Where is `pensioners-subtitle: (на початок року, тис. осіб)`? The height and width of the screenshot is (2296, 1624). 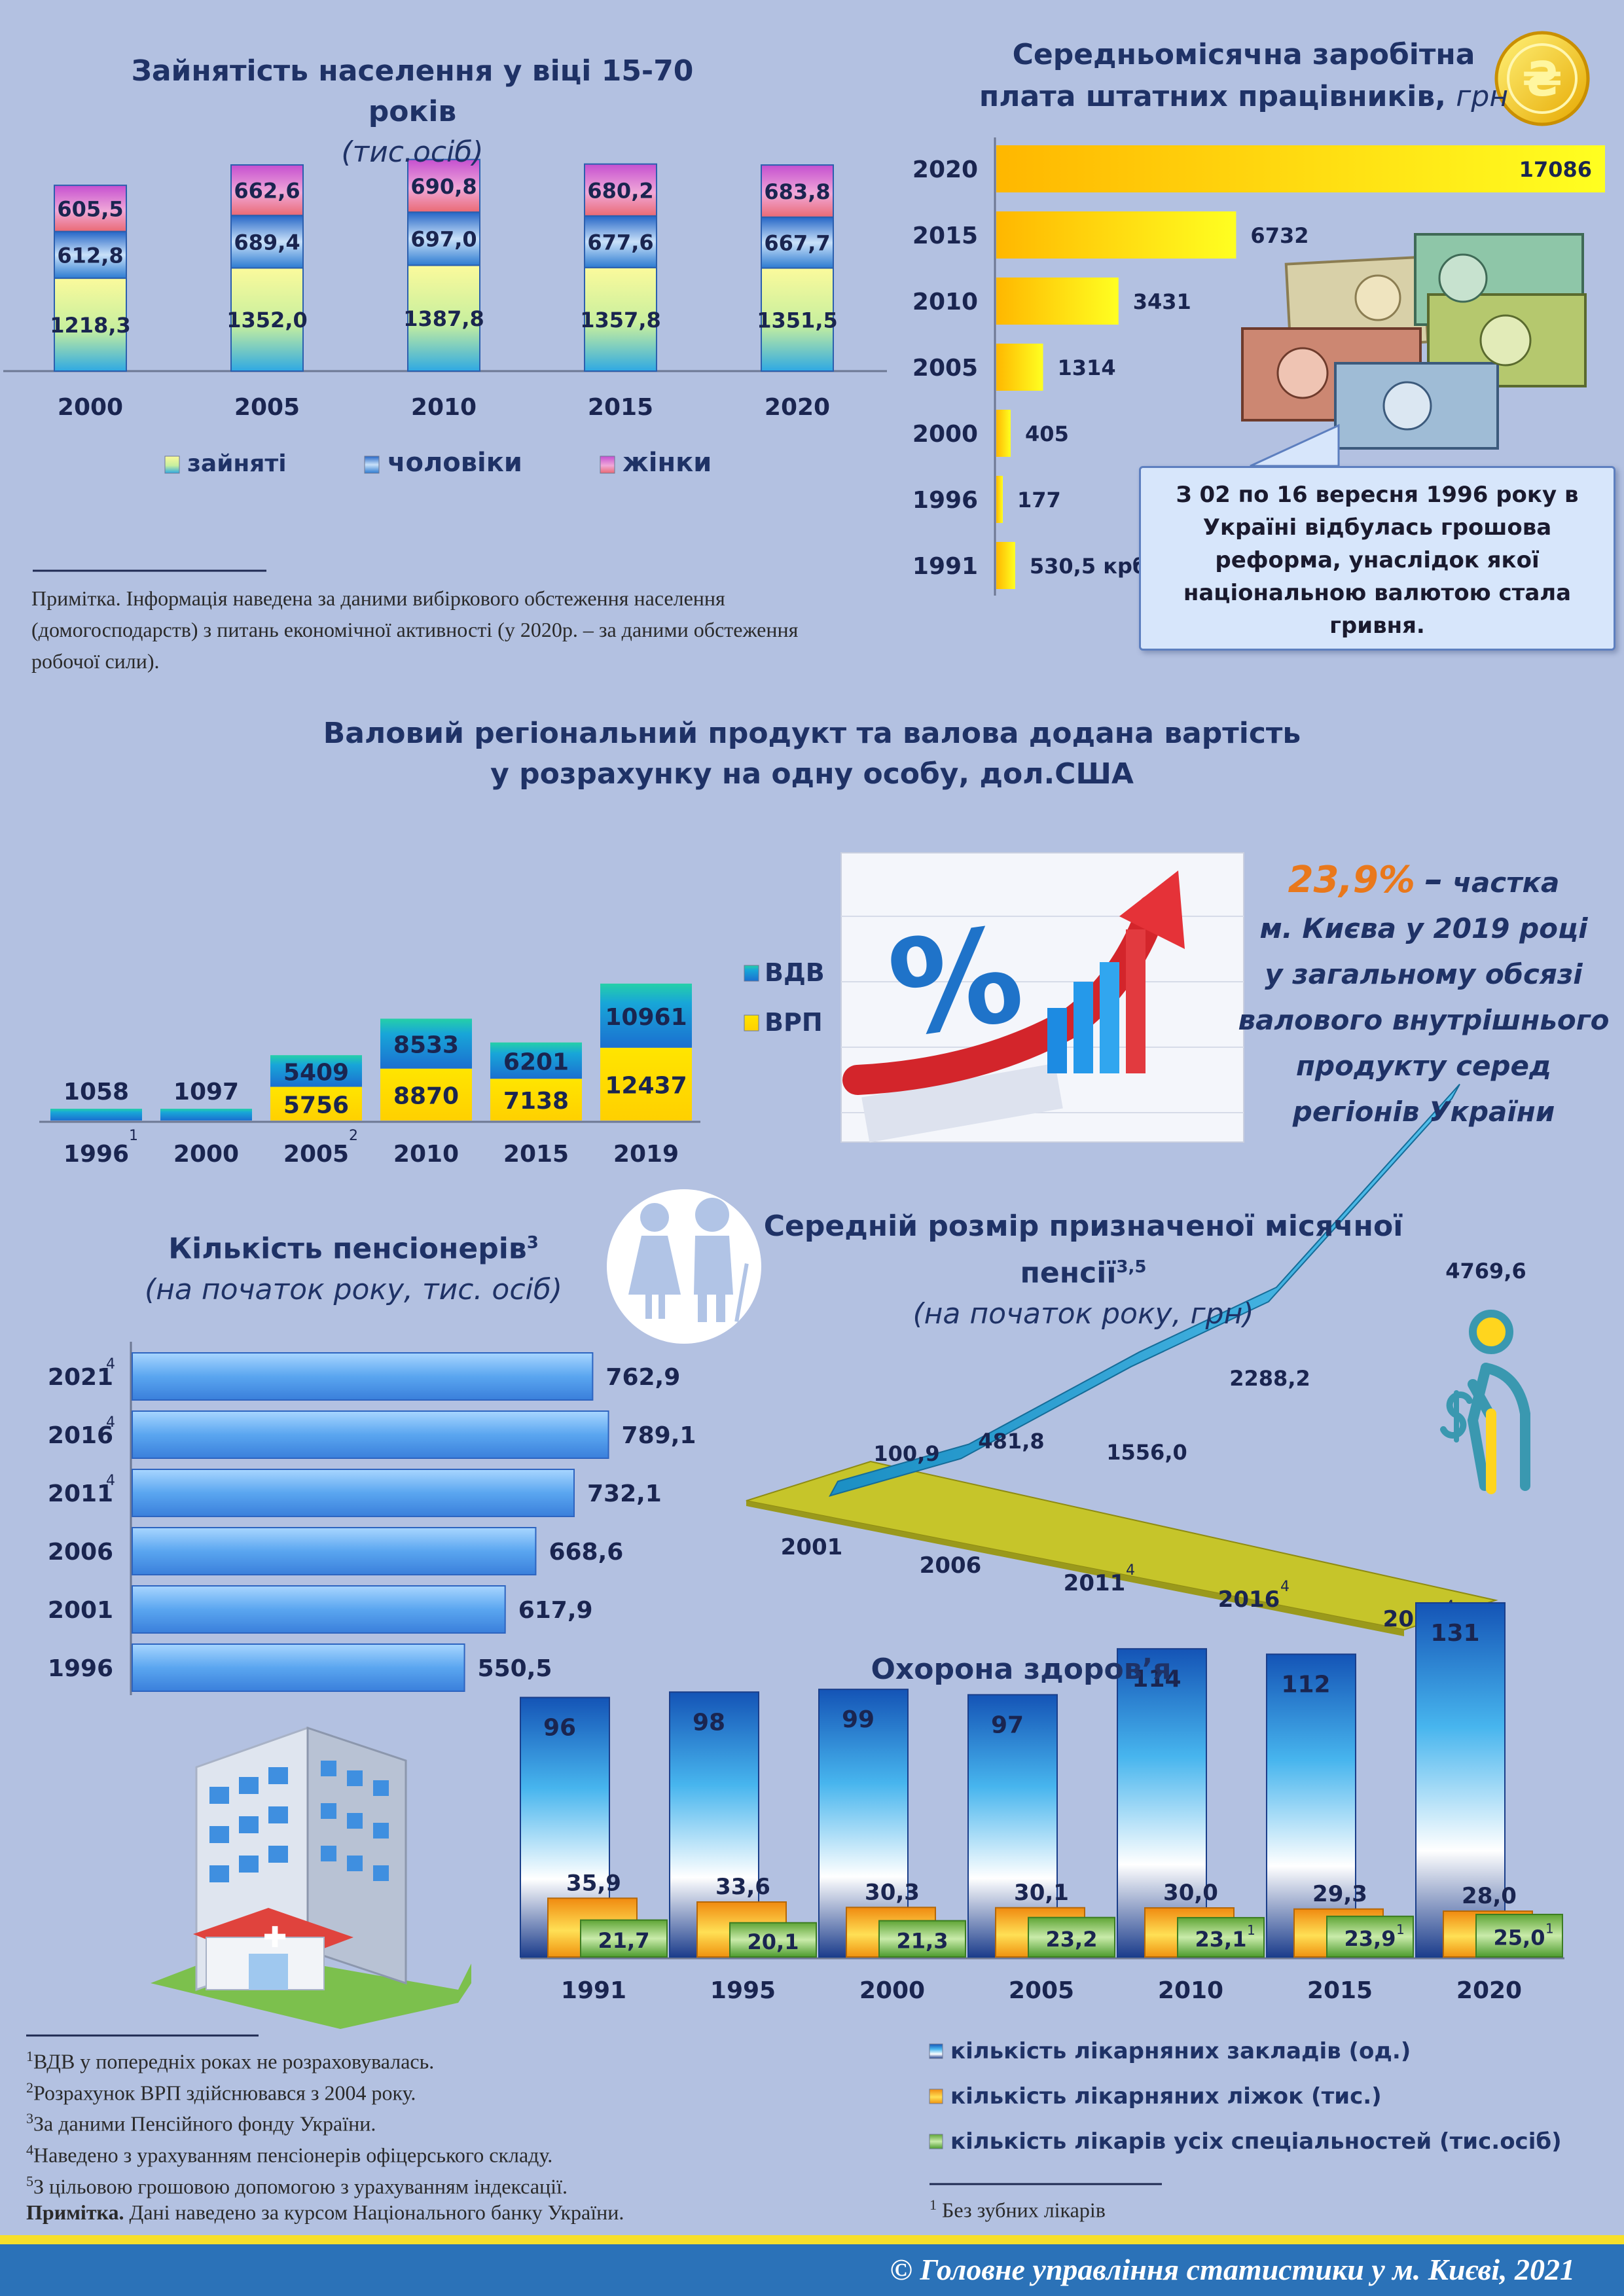
pensioners-subtitle: (на початок року, тис. осіб) is located at coordinates (353, 1289).